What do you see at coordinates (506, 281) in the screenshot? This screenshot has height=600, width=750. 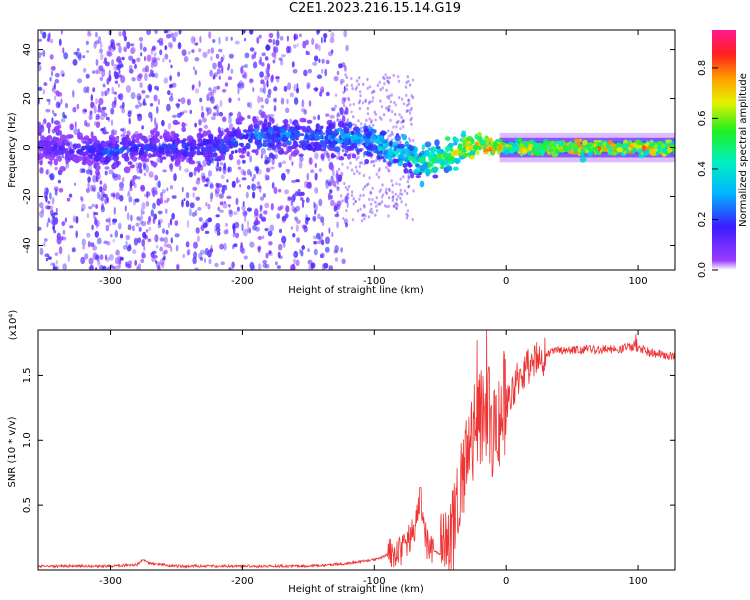 I see `spectrogram-x-tick-label: 0` at bounding box center [506, 281].